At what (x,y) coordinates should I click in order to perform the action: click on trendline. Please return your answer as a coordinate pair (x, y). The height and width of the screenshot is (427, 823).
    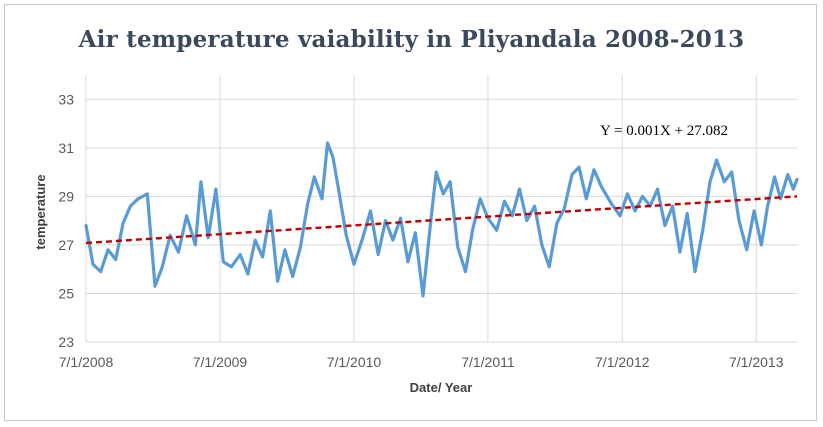
    Looking at the image, I should click on (441, 220).